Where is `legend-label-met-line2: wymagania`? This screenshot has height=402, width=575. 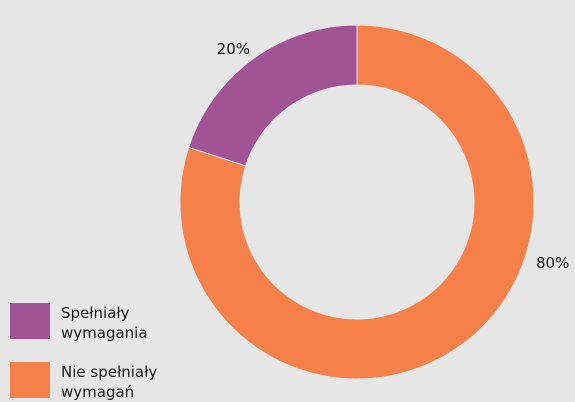 legend-label-met-line2: wymagania is located at coordinates (104, 333).